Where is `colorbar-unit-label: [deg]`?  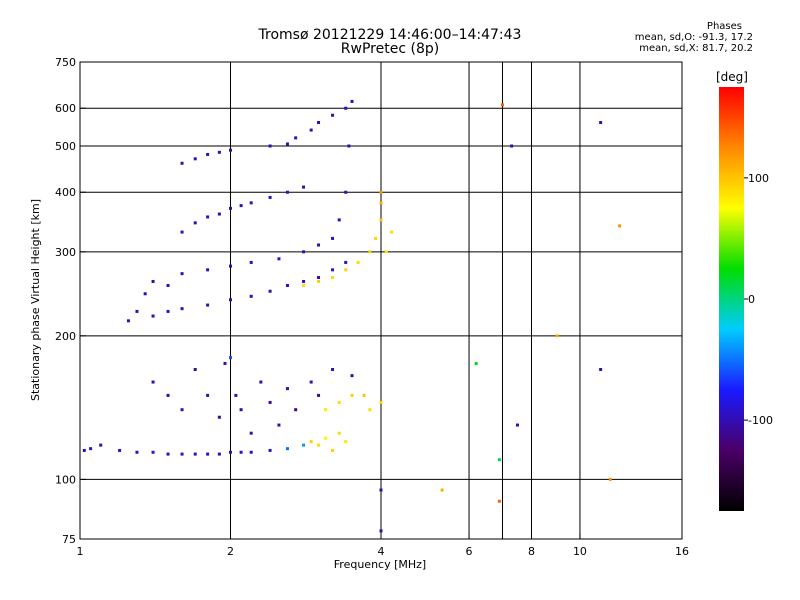 colorbar-unit-label: [deg] is located at coordinates (732, 77).